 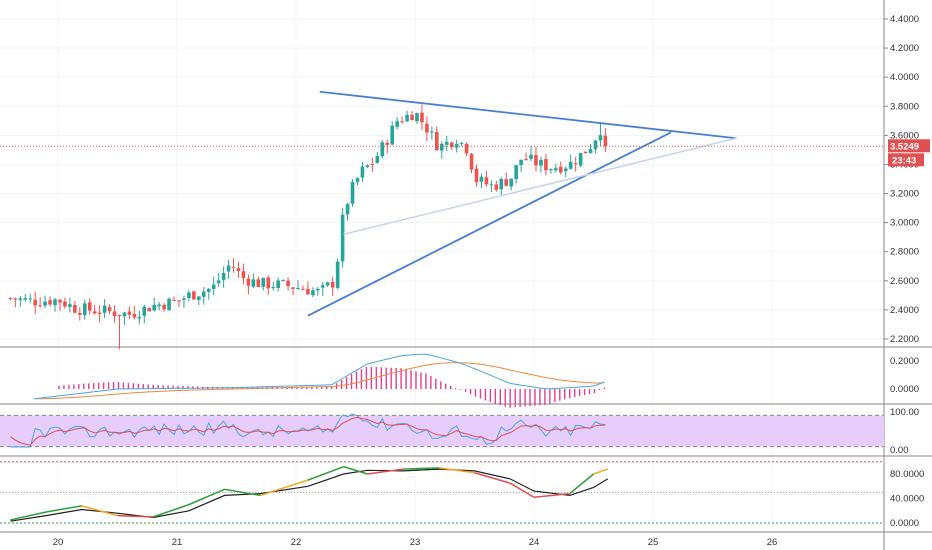 What do you see at coordinates (528, 115) in the screenshot?
I see `upper-trendline` at bounding box center [528, 115].